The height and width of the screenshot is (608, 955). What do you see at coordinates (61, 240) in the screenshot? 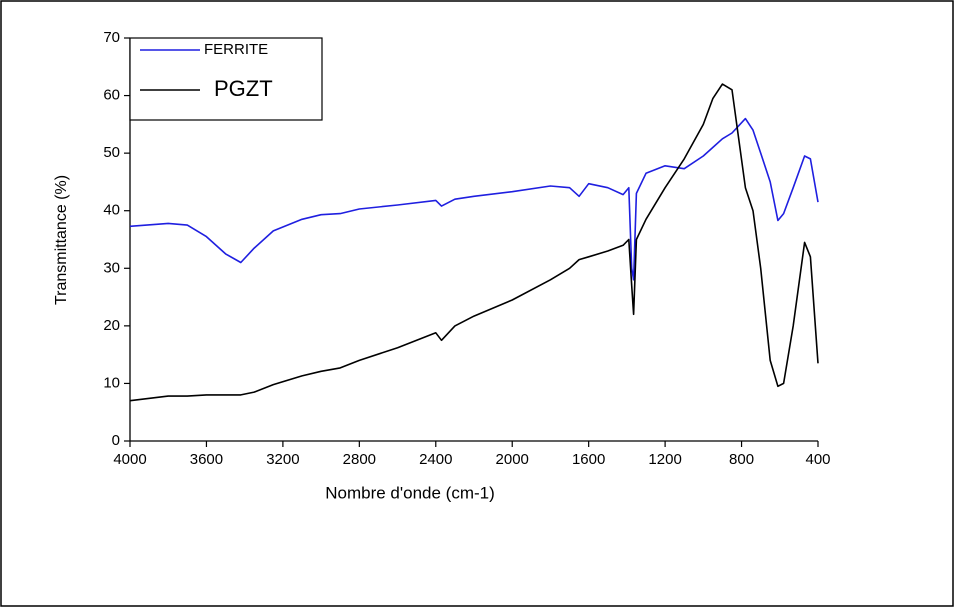
I see `y-axis-label: Transmittance (%)` at bounding box center [61, 240].